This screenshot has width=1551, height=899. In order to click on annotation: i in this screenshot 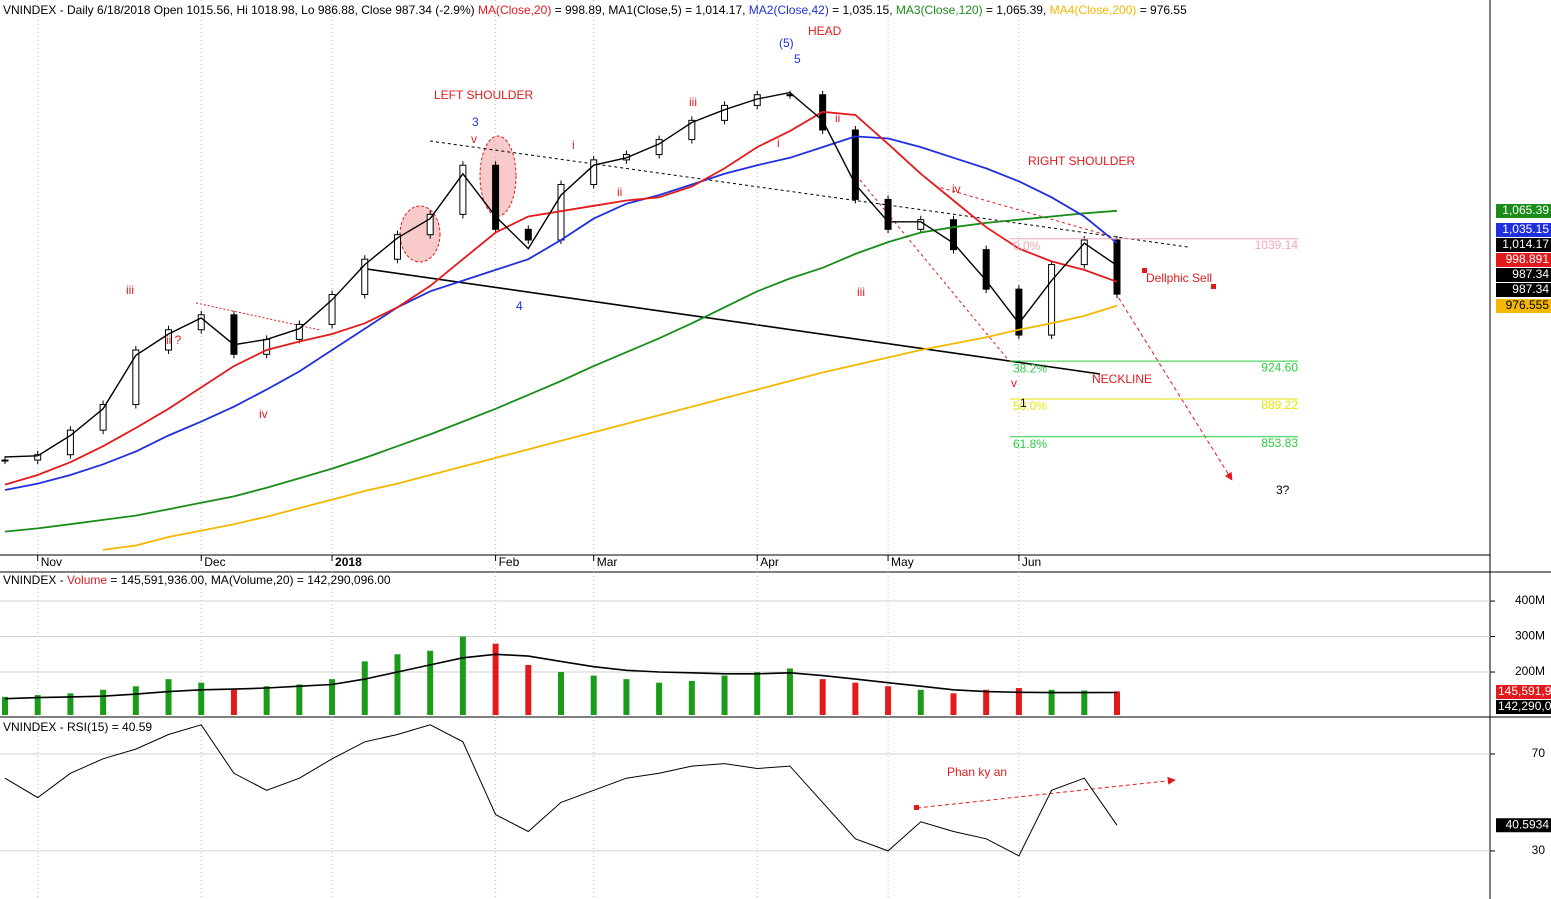, I will do `click(573, 145)`.